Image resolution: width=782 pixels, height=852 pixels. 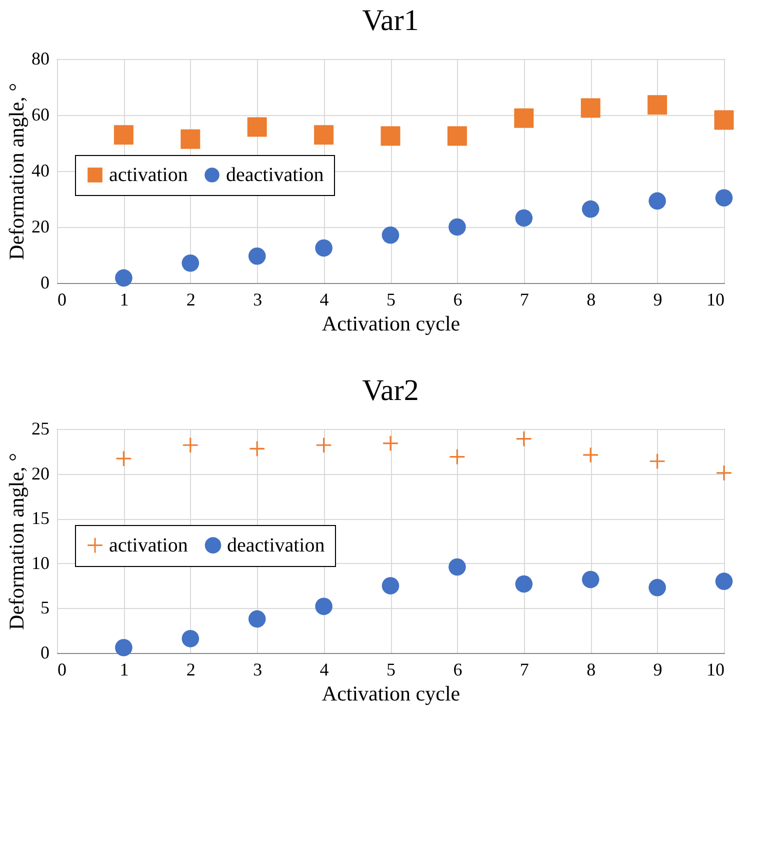 What do you see at coordinates (390, 20) in the screenshot?
I see `chart-title: Var1` at bounding box center [390, 20].